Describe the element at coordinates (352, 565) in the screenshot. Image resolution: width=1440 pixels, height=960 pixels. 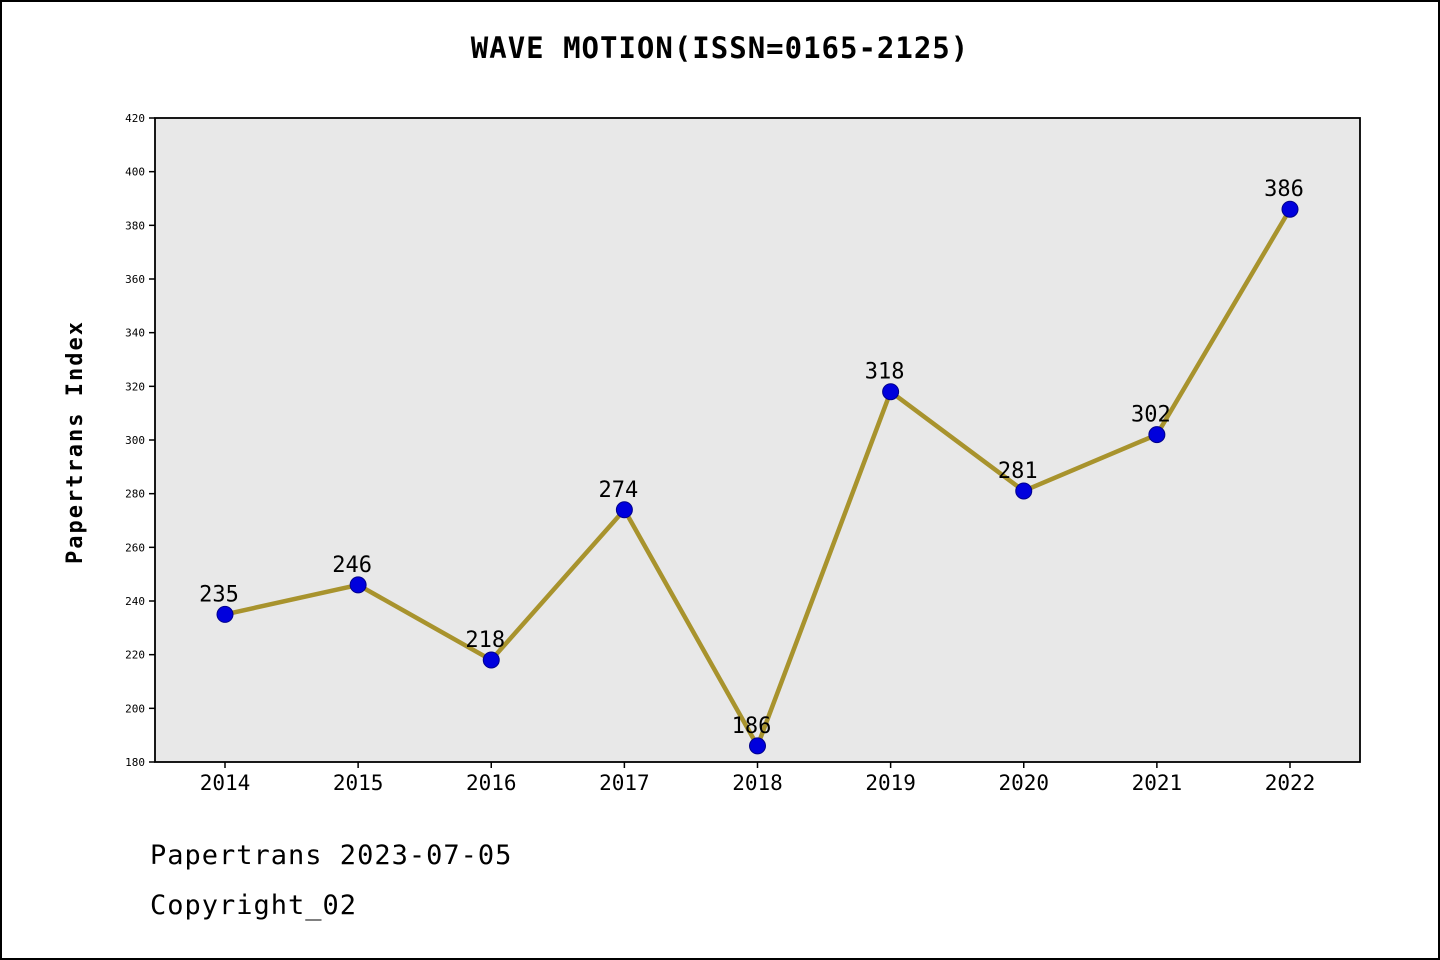
I see `data-point-label: 246` at that location.